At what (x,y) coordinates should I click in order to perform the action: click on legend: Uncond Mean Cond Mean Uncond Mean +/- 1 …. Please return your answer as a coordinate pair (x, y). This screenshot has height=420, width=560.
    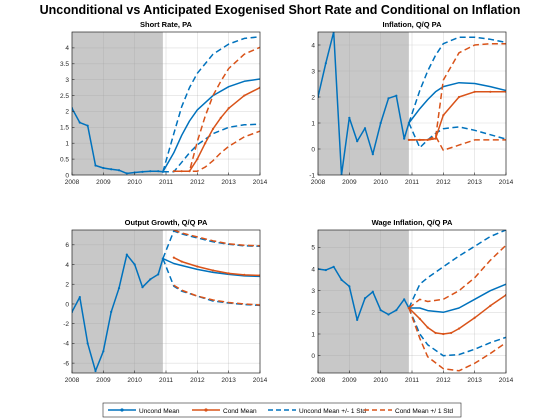
    Looking at the image, I should click on (282, 410).